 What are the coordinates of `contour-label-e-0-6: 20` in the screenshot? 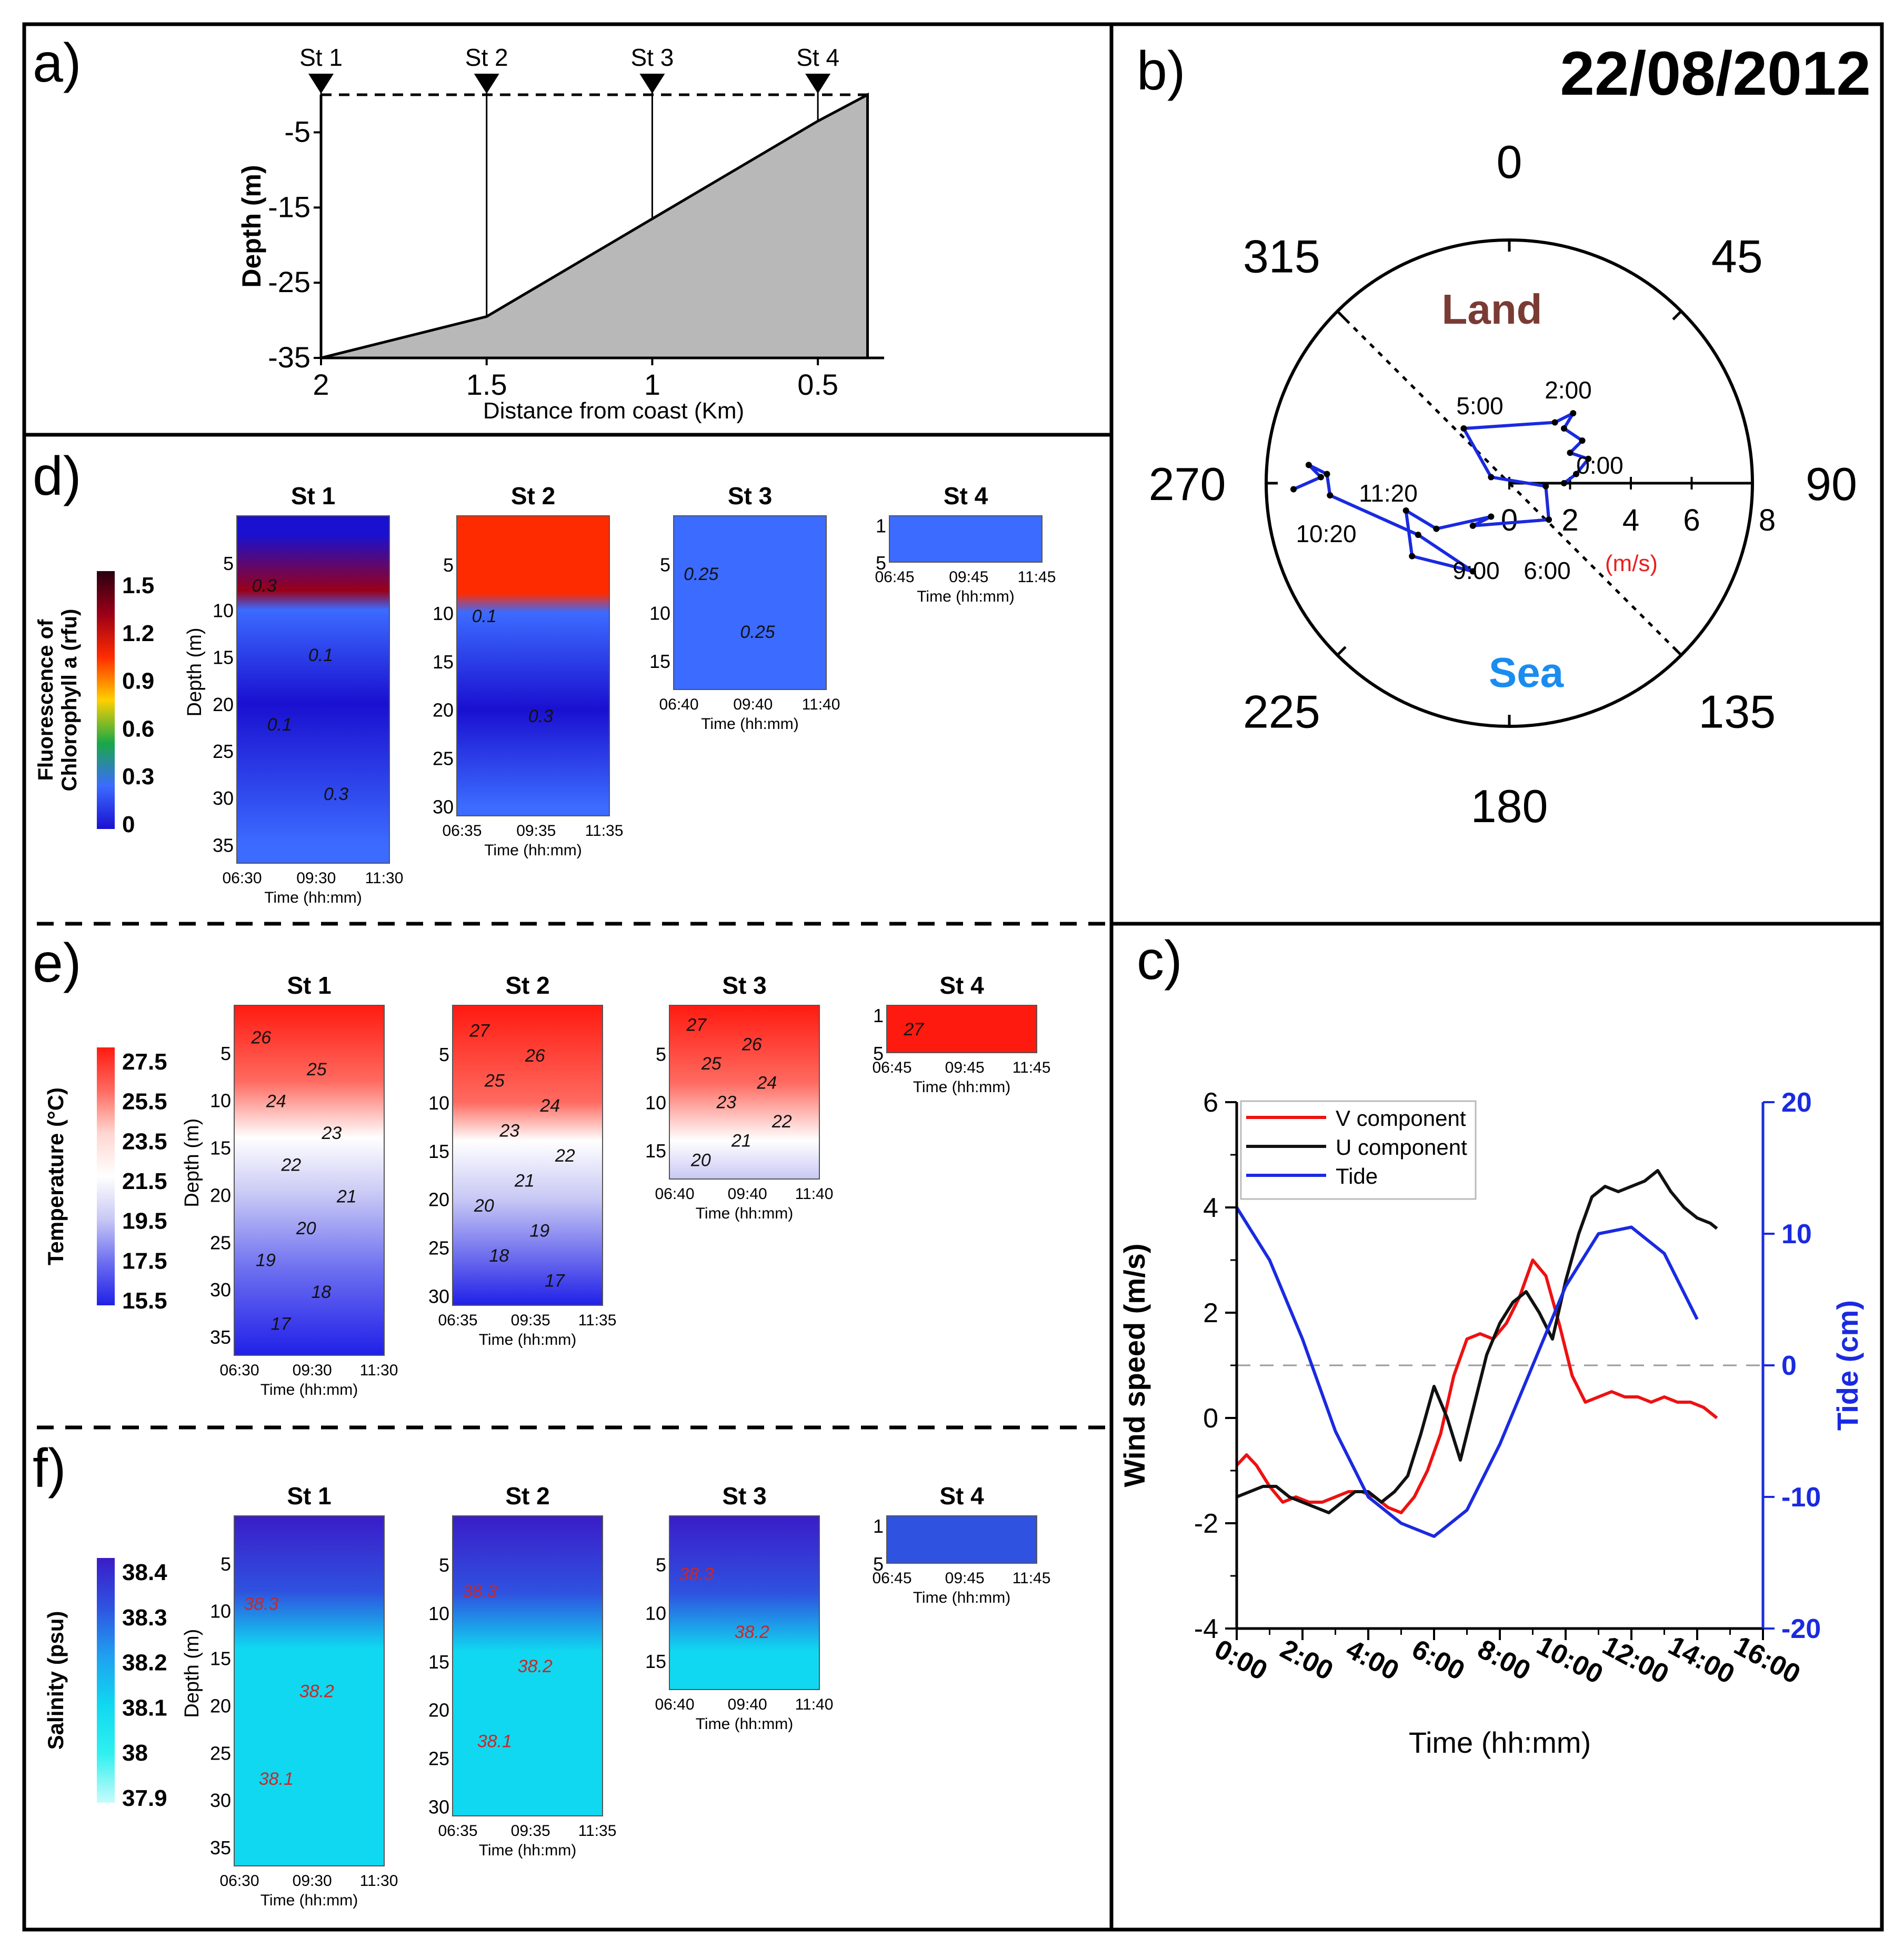 It's located at (306, 1228).